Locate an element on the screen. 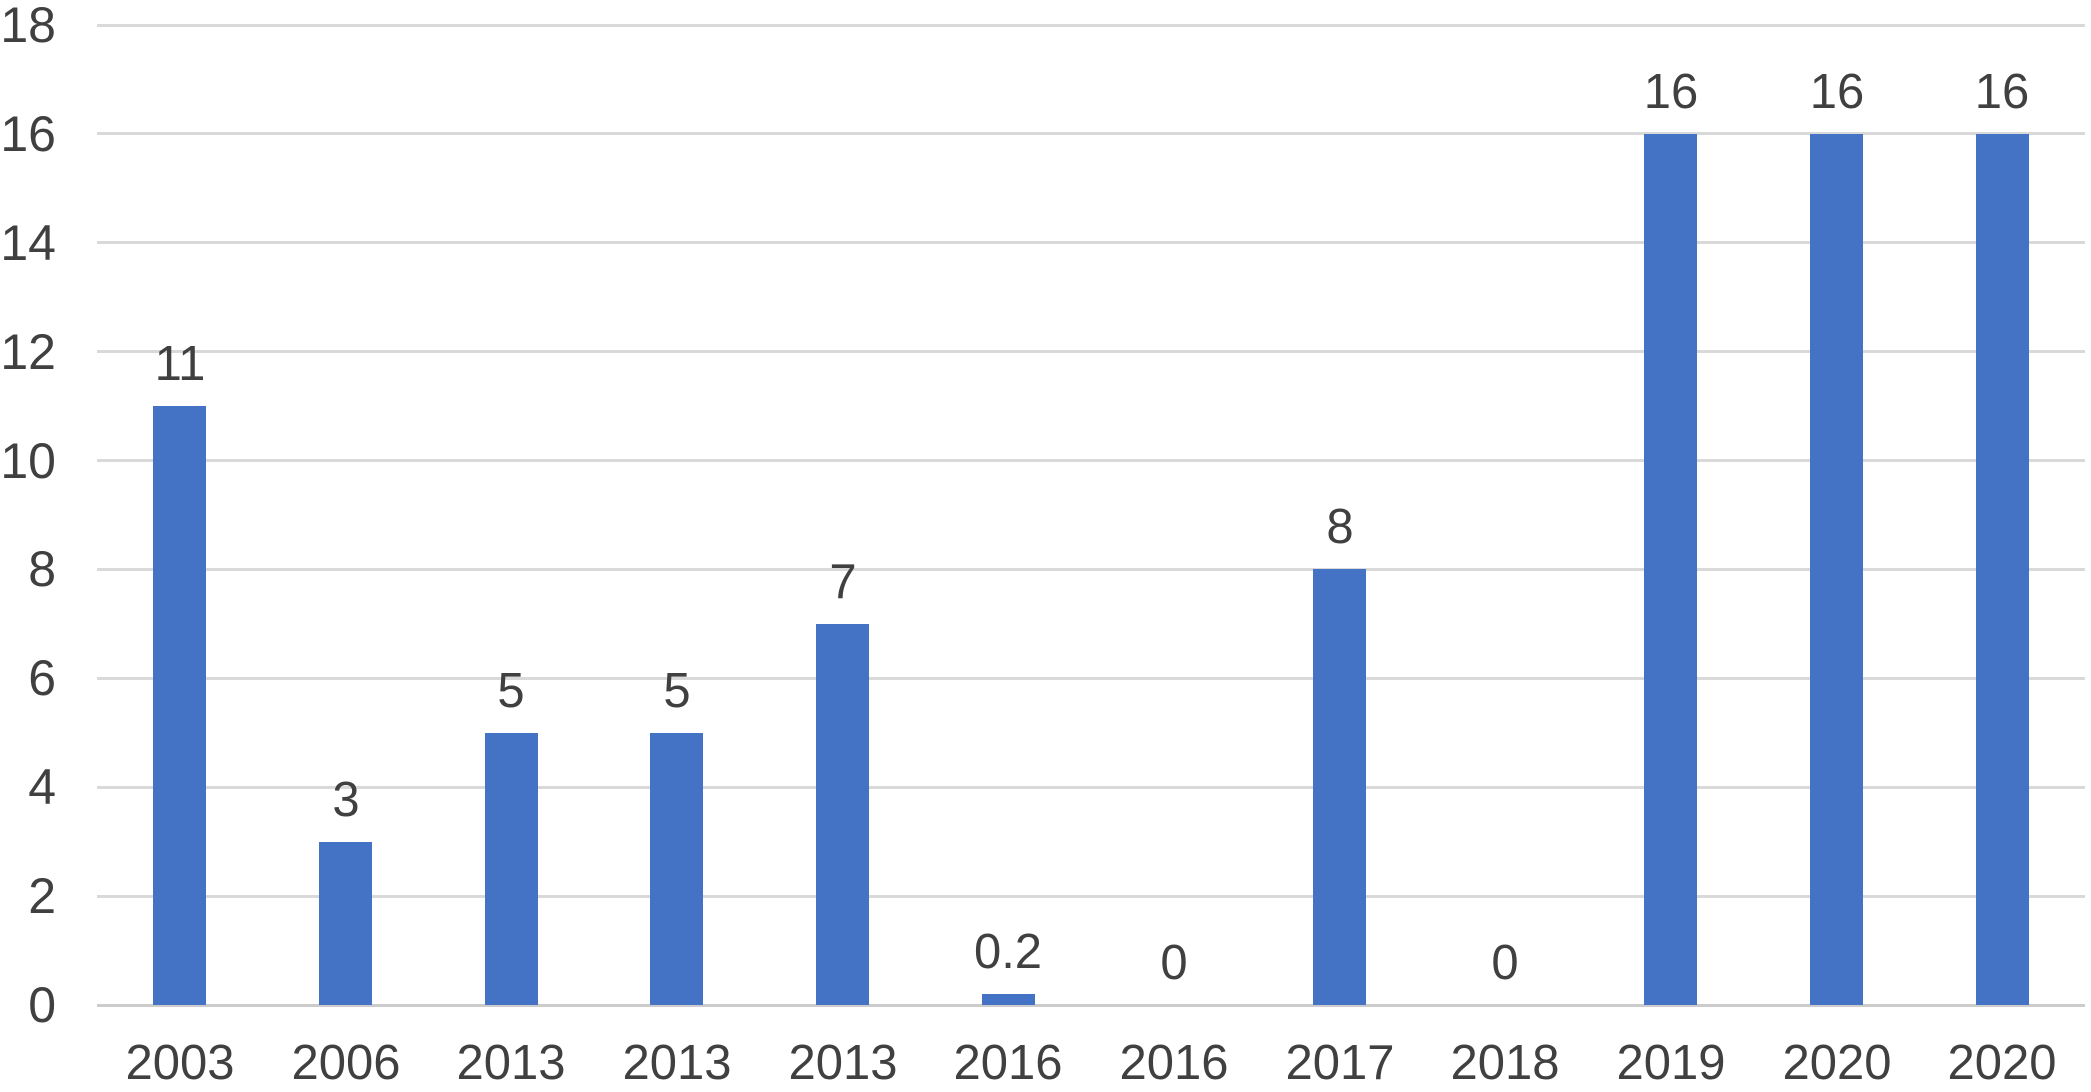 The width and height of the screenshot is (2091, 1092). y-axis-tick-label: 10 is located at coordinates (28, 461).